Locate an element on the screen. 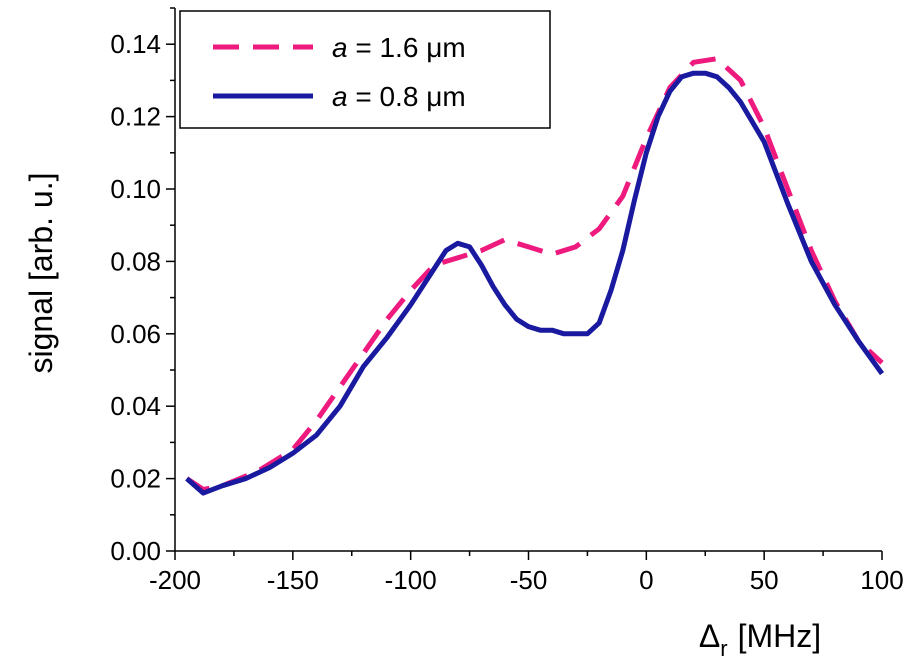 Image resolution: width=912 pixels, height=666 pixels. x-axis-label-subscript: r is located at coordinates (723, 648).